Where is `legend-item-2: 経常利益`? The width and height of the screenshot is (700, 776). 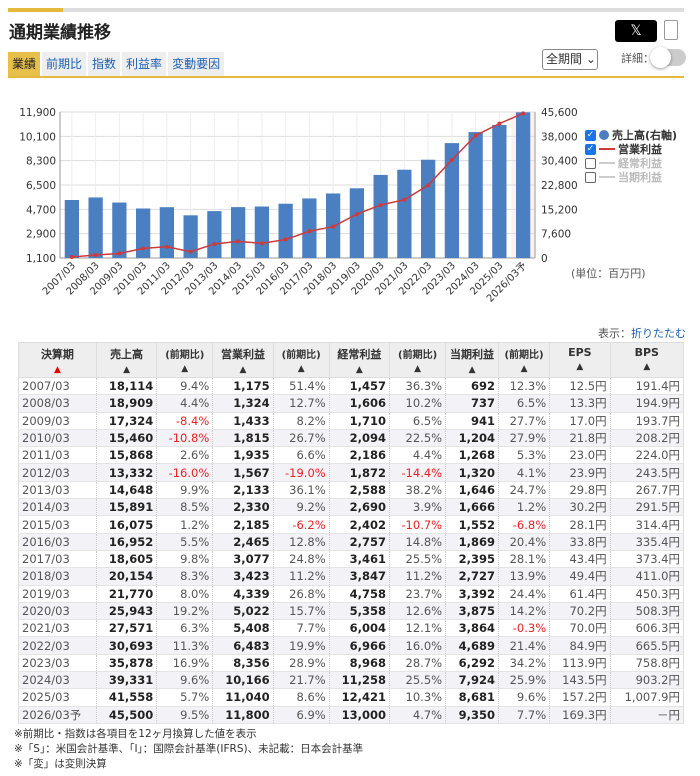 legend-item-2: 経常利益 is located at coordinates (631, 163).